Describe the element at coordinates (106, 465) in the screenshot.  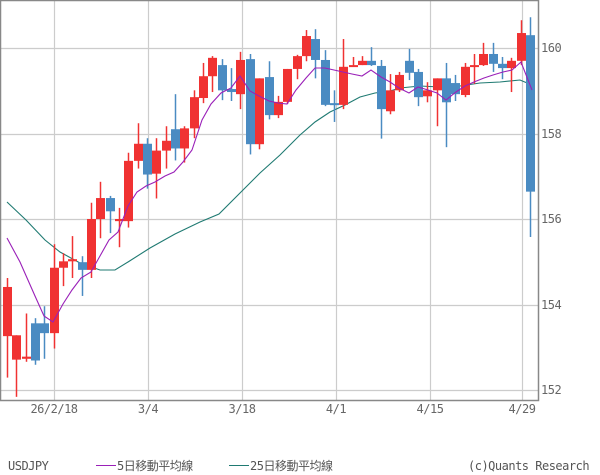
I see `ma5-swatch` at that location.